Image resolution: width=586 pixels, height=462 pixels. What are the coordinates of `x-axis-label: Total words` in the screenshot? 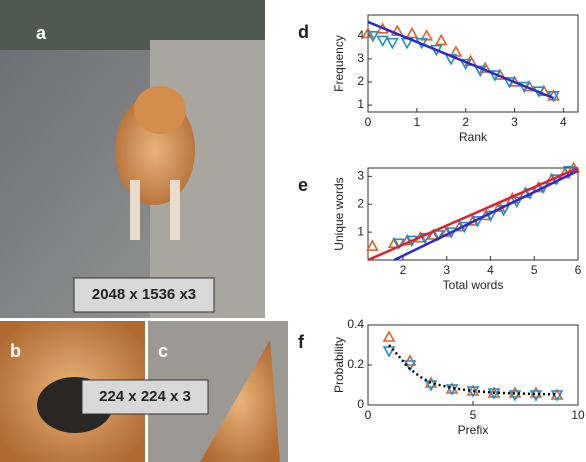 It's located at (473, 285).